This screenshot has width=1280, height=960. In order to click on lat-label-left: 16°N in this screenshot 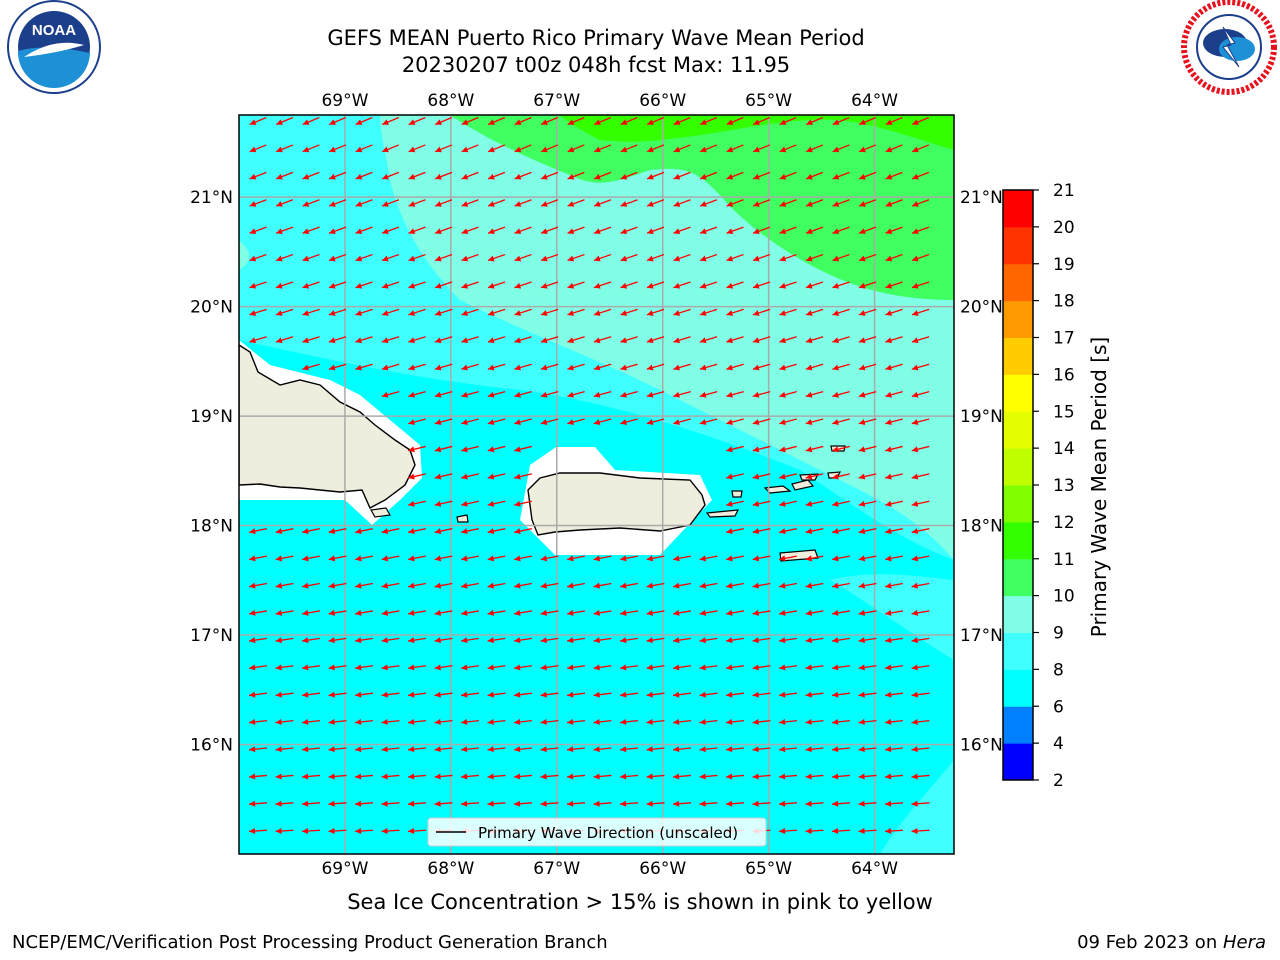, I will do `click(211, 746)`.